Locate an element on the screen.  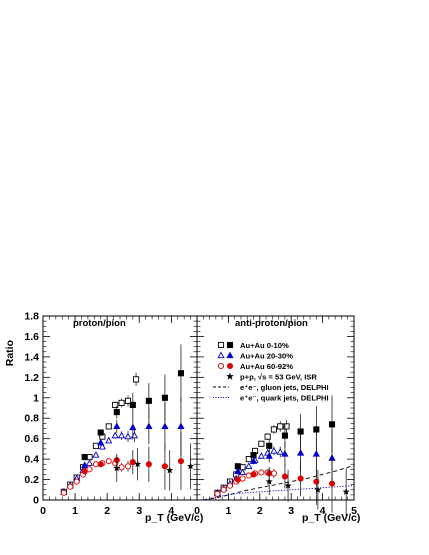
quark-jets-curve is located at coordinates (279, 493).